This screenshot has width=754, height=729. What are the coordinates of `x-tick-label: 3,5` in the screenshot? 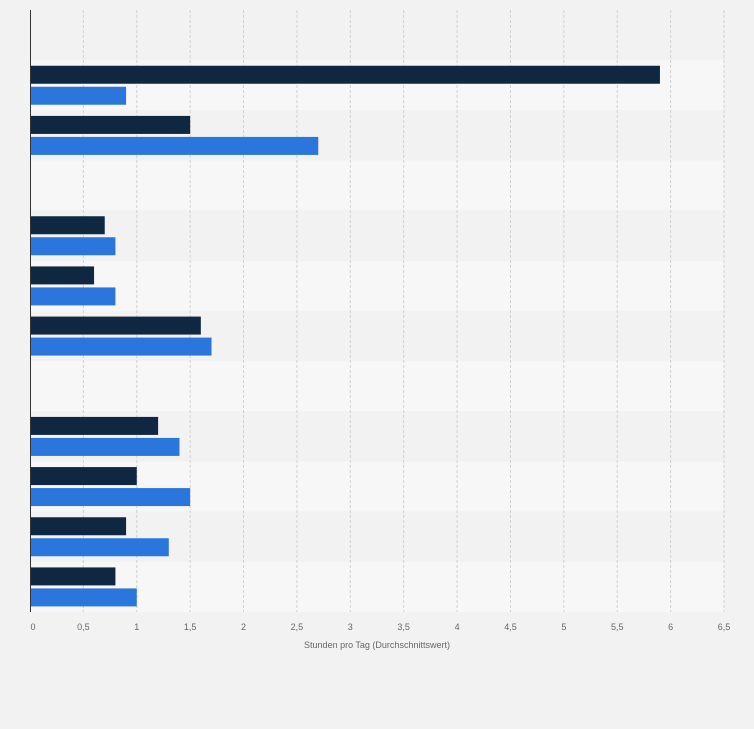 It's located at (403, 627).